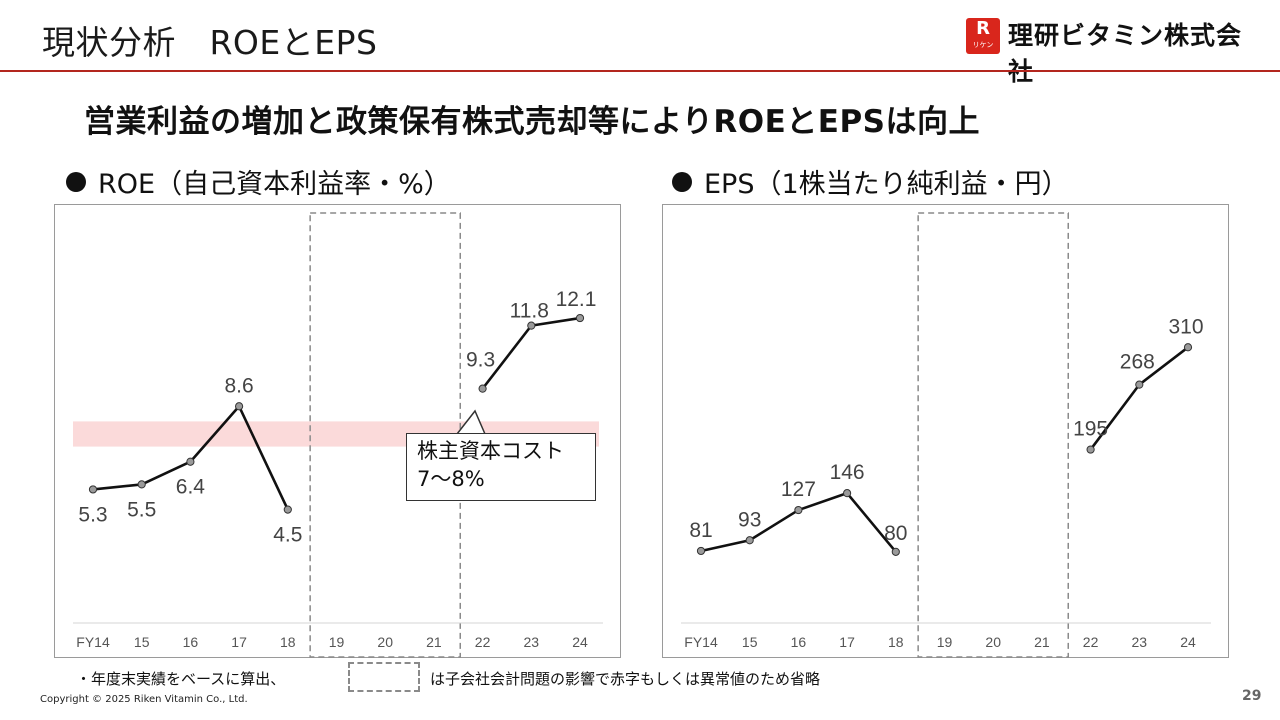 The height and width of the screenshot is (720, 1280). What do you see at coordinates (945, 642) in the screenshot?
I see `eps-tick-label: 19` at bounding box center [945, 642].